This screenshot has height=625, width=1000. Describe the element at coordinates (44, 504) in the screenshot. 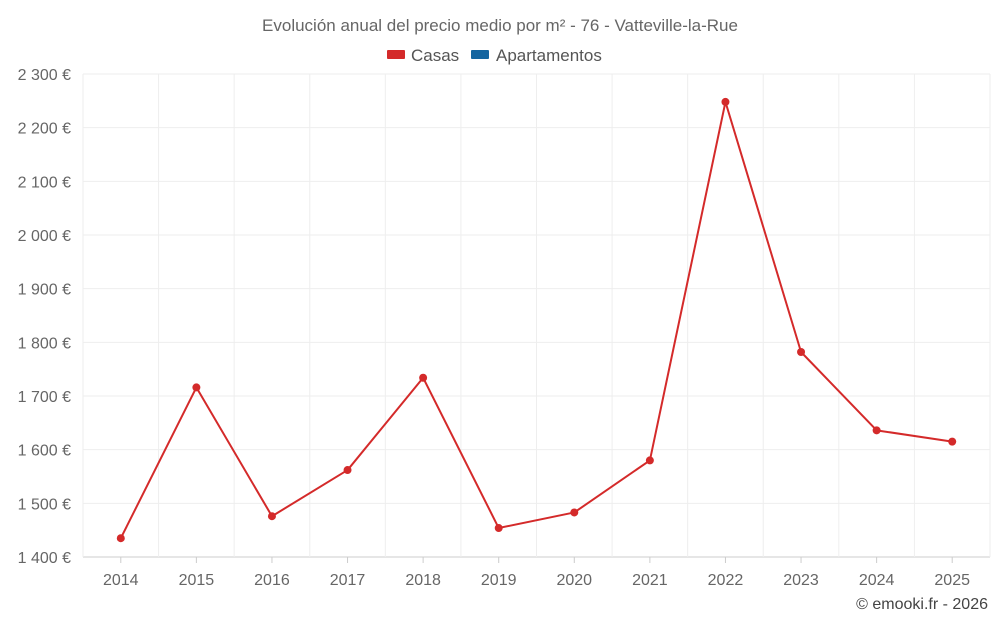

I see `y-tick-label: 1 500 €` at that location.